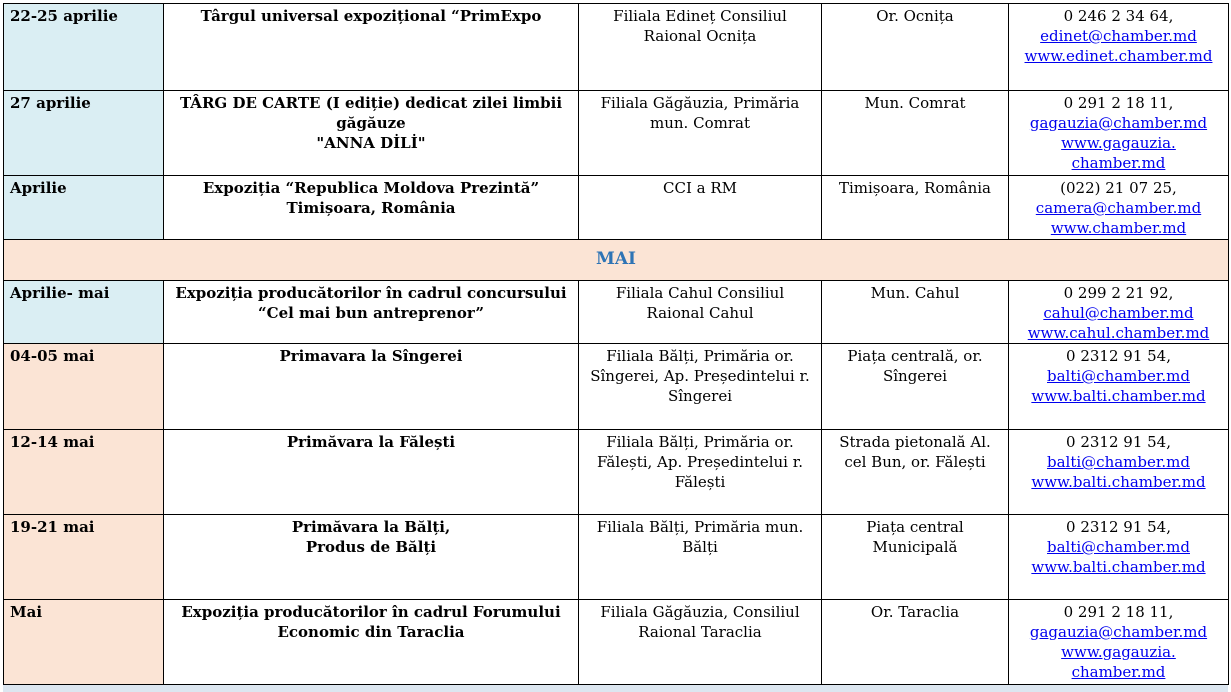 The width and height of the screenshot is (1231, 692). Describe the element at coordinates (371, 47) in the screenshot. I see `event-title: Târgul universal expozițional “PrimExpo` at that location.